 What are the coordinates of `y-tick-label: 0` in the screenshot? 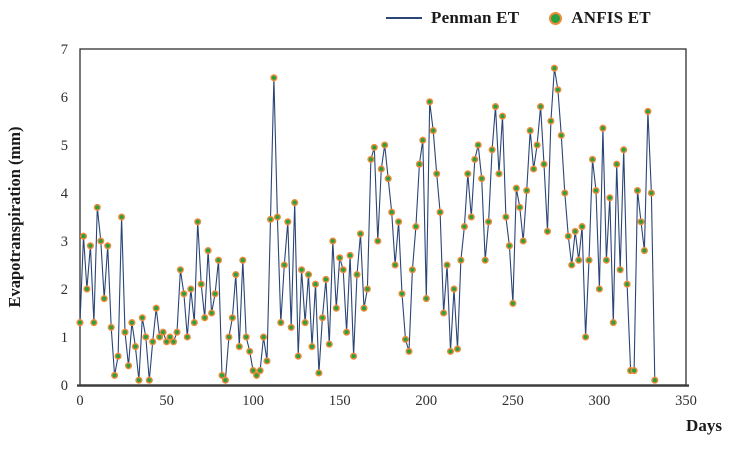 It's located at (64, 386).